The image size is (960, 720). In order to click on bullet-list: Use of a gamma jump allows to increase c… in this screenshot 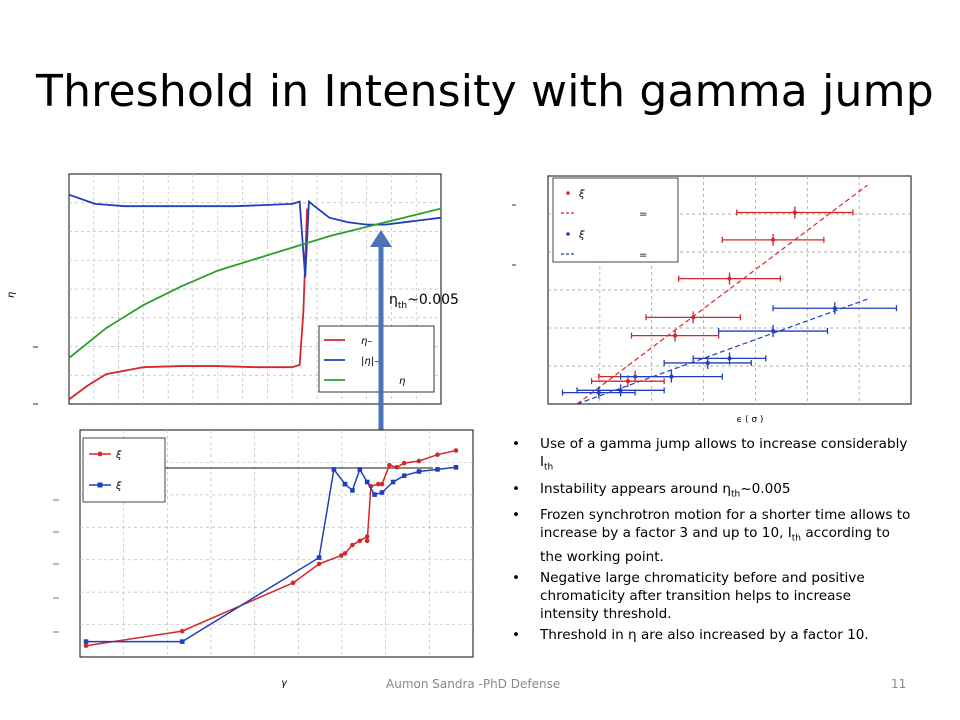, I will do `click(712, 541)`.